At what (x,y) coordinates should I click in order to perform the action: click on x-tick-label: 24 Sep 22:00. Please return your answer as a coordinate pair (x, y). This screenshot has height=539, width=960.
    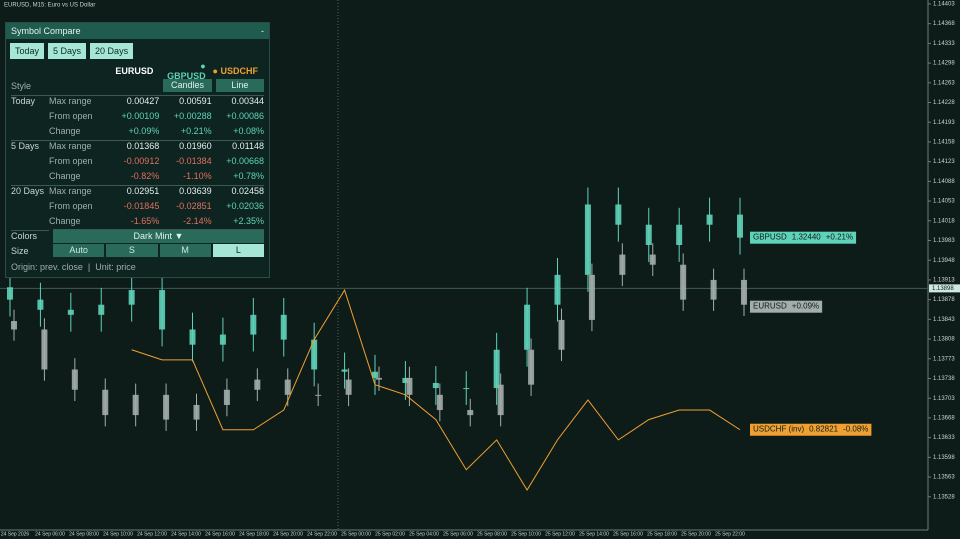
    Looking at the image, I should click on (322, 534).